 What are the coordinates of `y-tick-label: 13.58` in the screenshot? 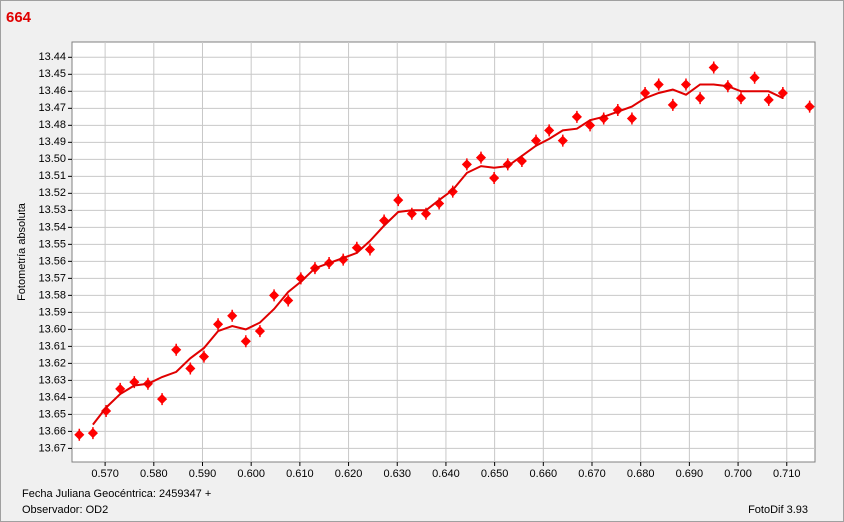 It's located at (52, 295).